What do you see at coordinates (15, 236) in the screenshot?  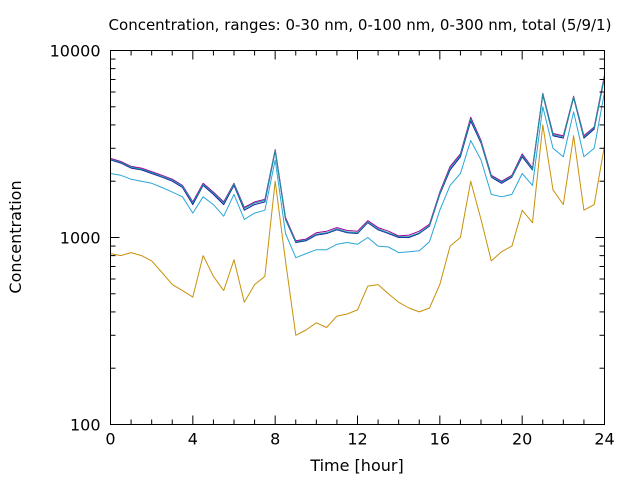 I see `y-axis-label: Concentration` at bounding box center [15, 236].